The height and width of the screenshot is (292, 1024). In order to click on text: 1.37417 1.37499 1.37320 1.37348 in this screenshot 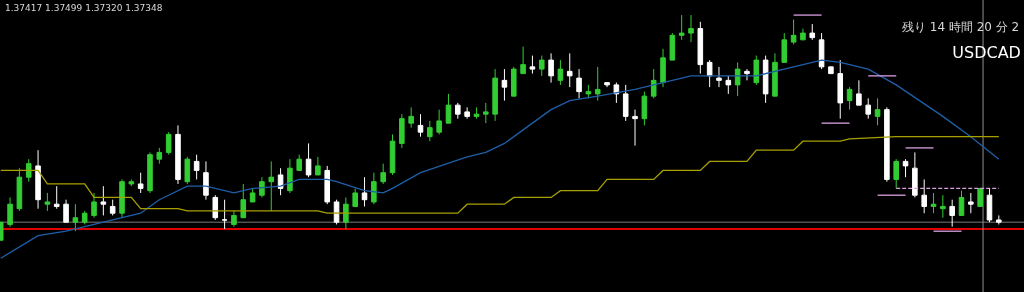, I will do `click(84, 8)`.